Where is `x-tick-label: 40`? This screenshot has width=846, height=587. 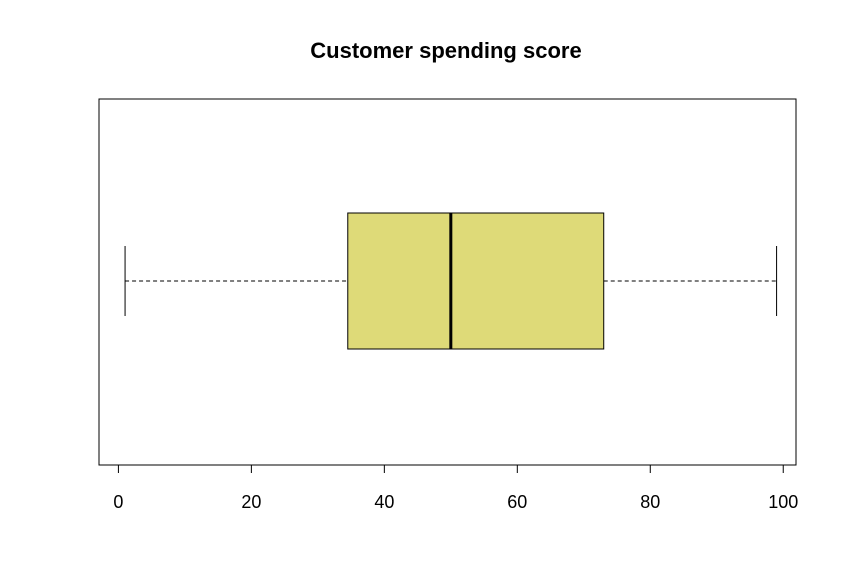 x-tick-label: 40 is located at coordinates (384, 502).